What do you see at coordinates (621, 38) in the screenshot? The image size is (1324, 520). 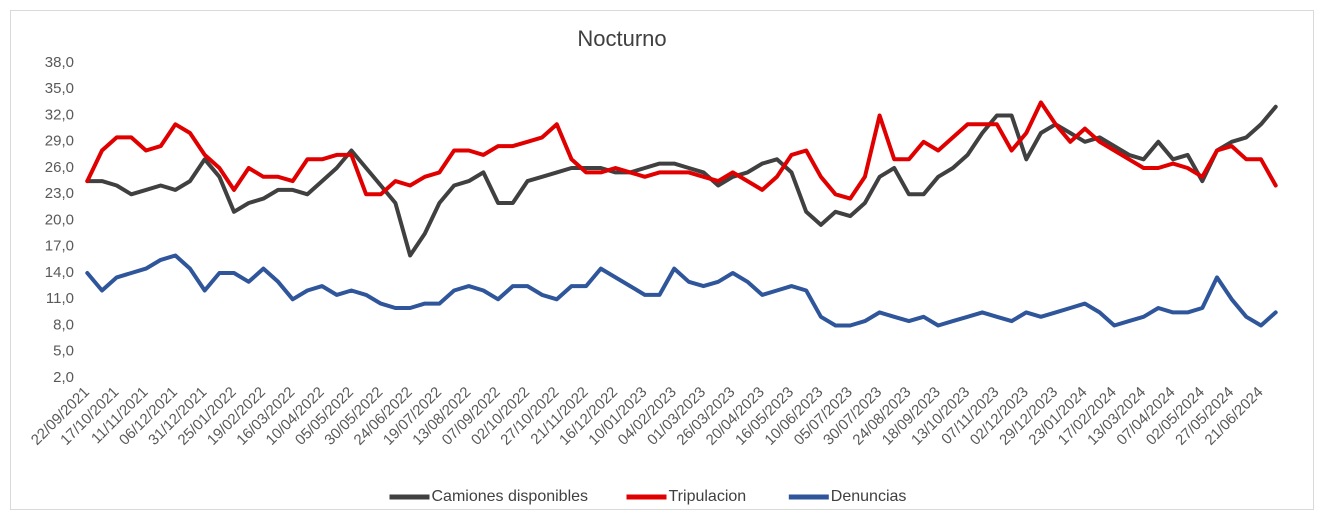 I see `chart-title: Nocturno` at bounding box center [621, 38].